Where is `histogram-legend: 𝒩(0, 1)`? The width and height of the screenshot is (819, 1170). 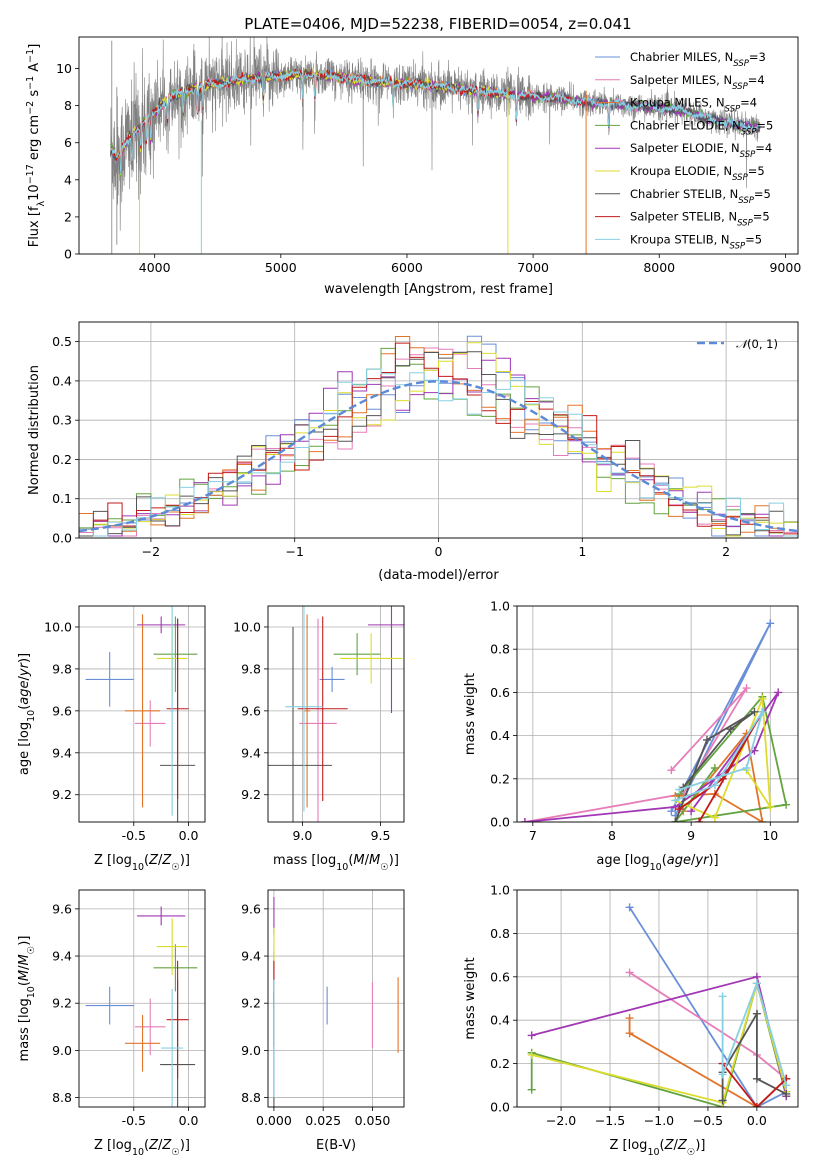 histogram-legend: 𝒩(0, 1) is located at coordinates (737, 344).